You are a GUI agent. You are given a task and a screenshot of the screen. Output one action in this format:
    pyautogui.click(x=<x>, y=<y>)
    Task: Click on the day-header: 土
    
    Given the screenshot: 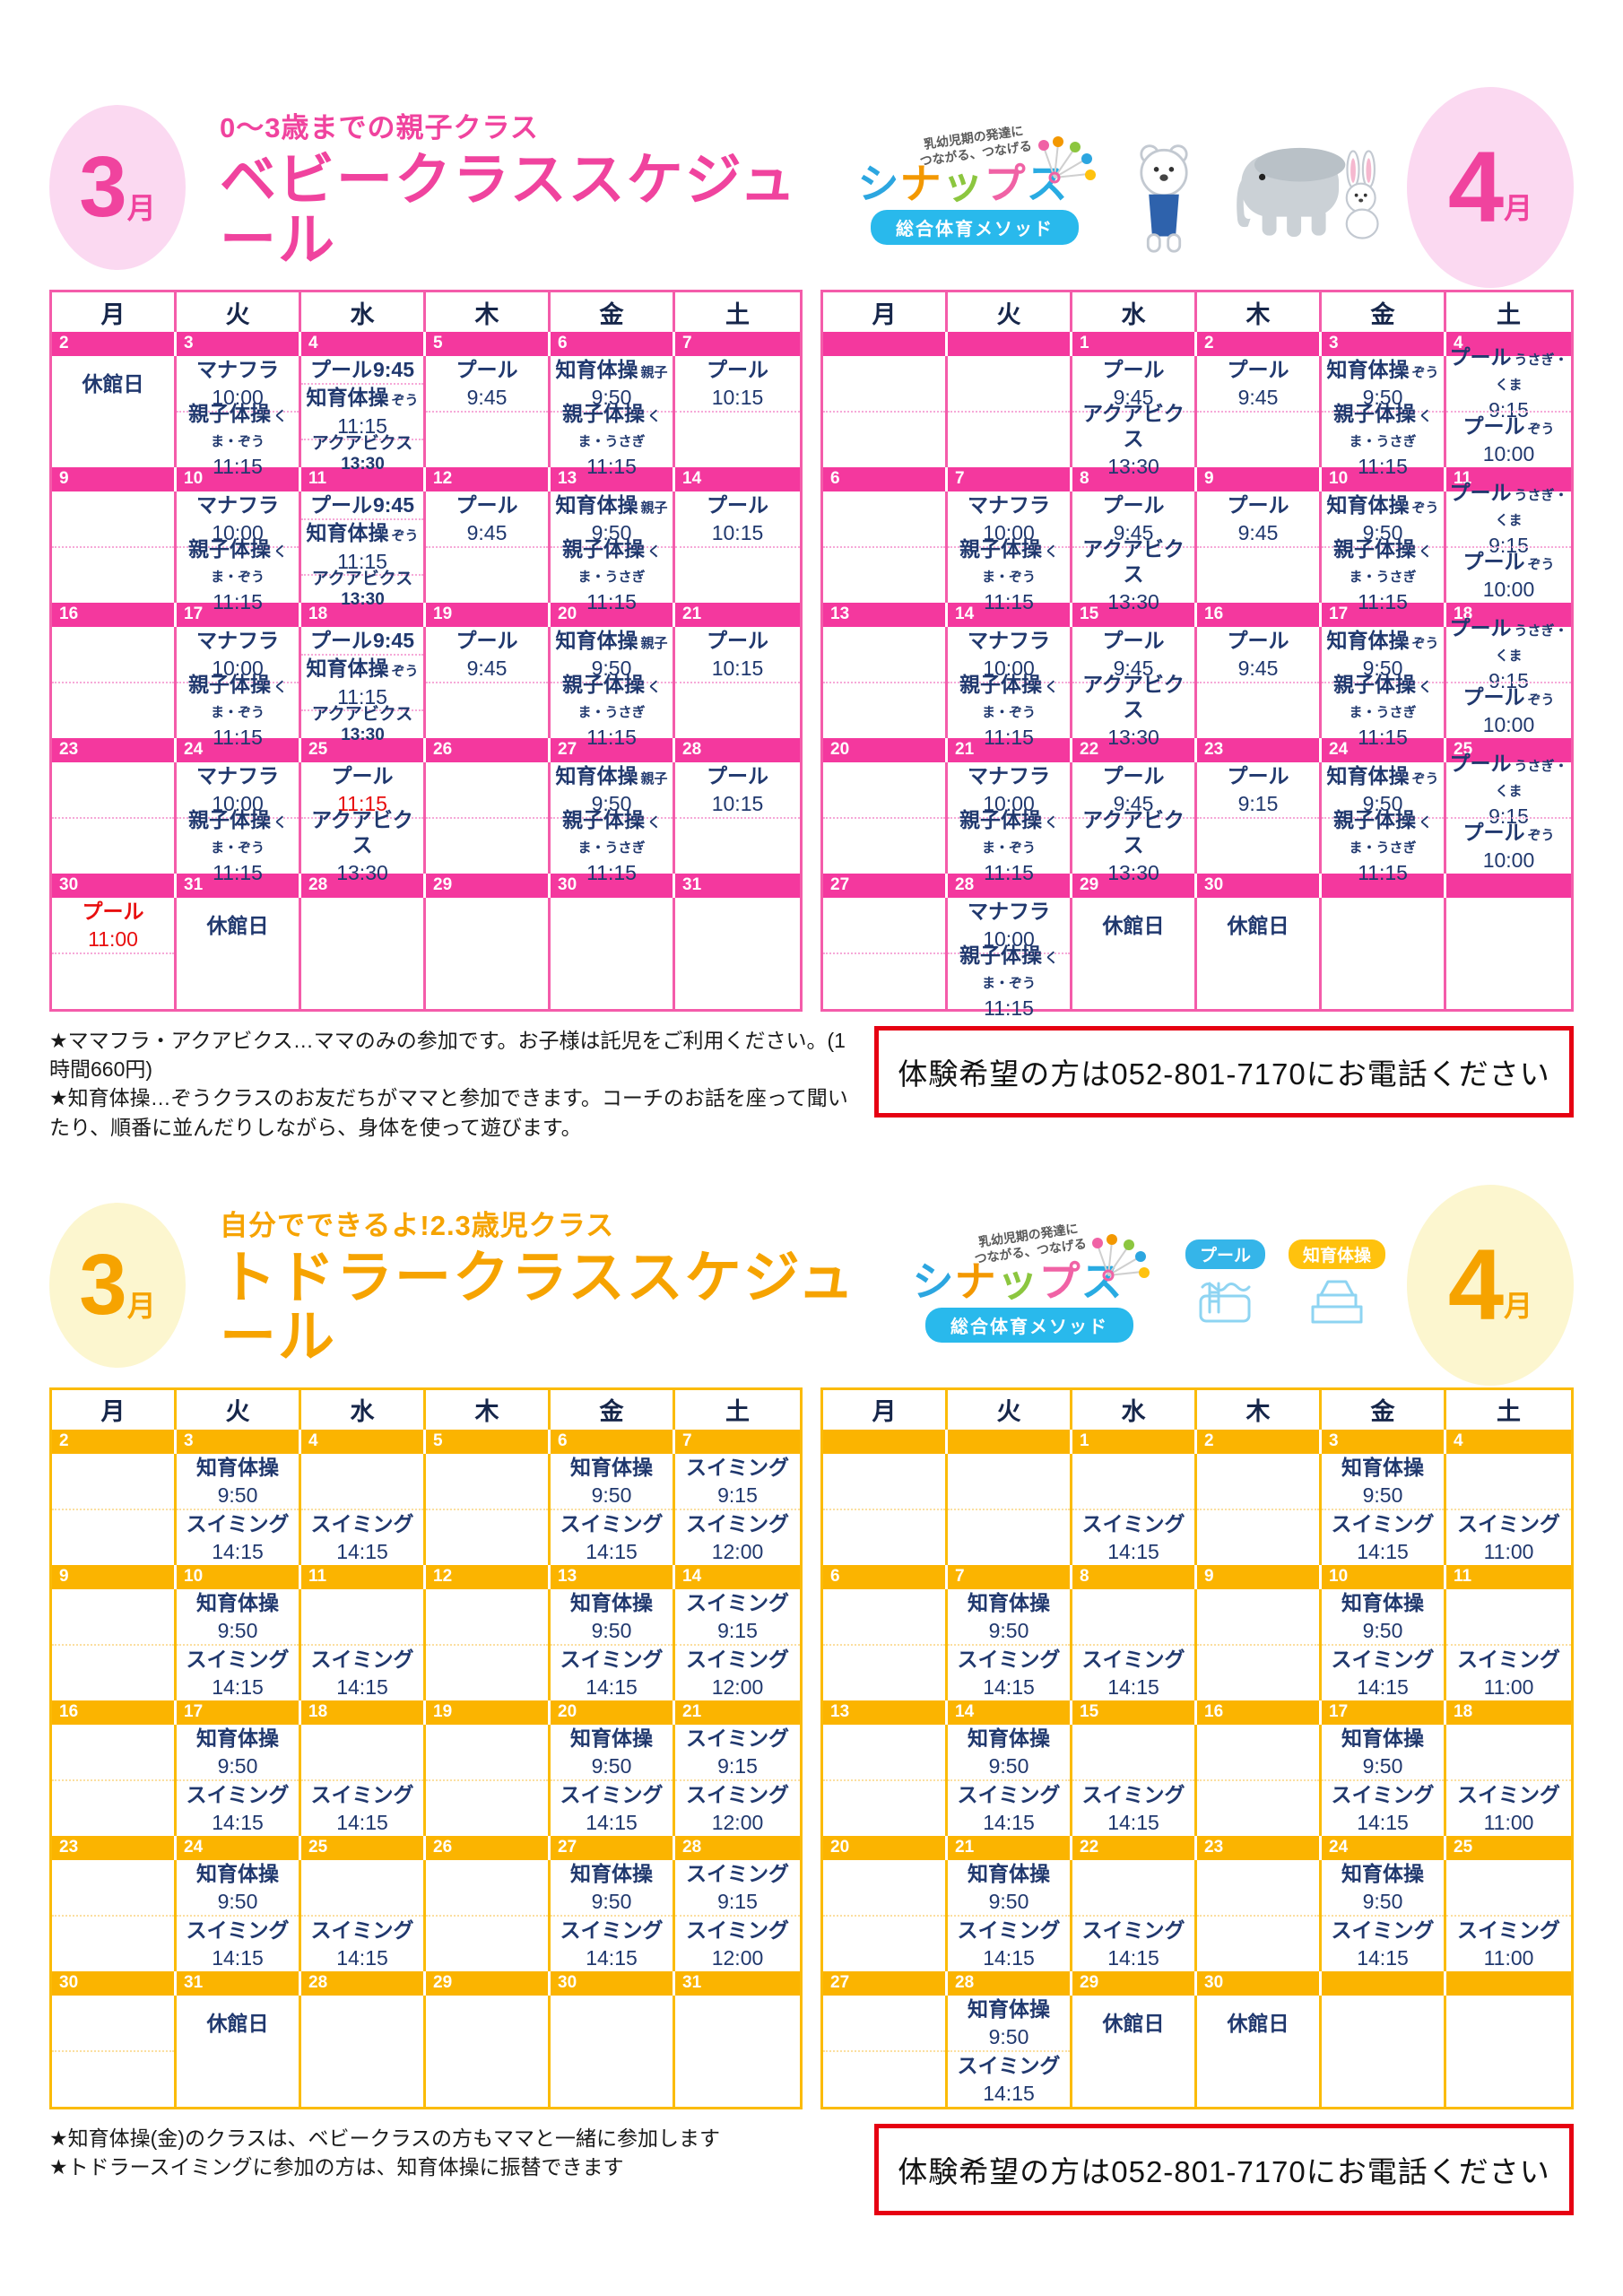 What is the action you would take?
    pyautogui.click(x=1509, y=1412)
    